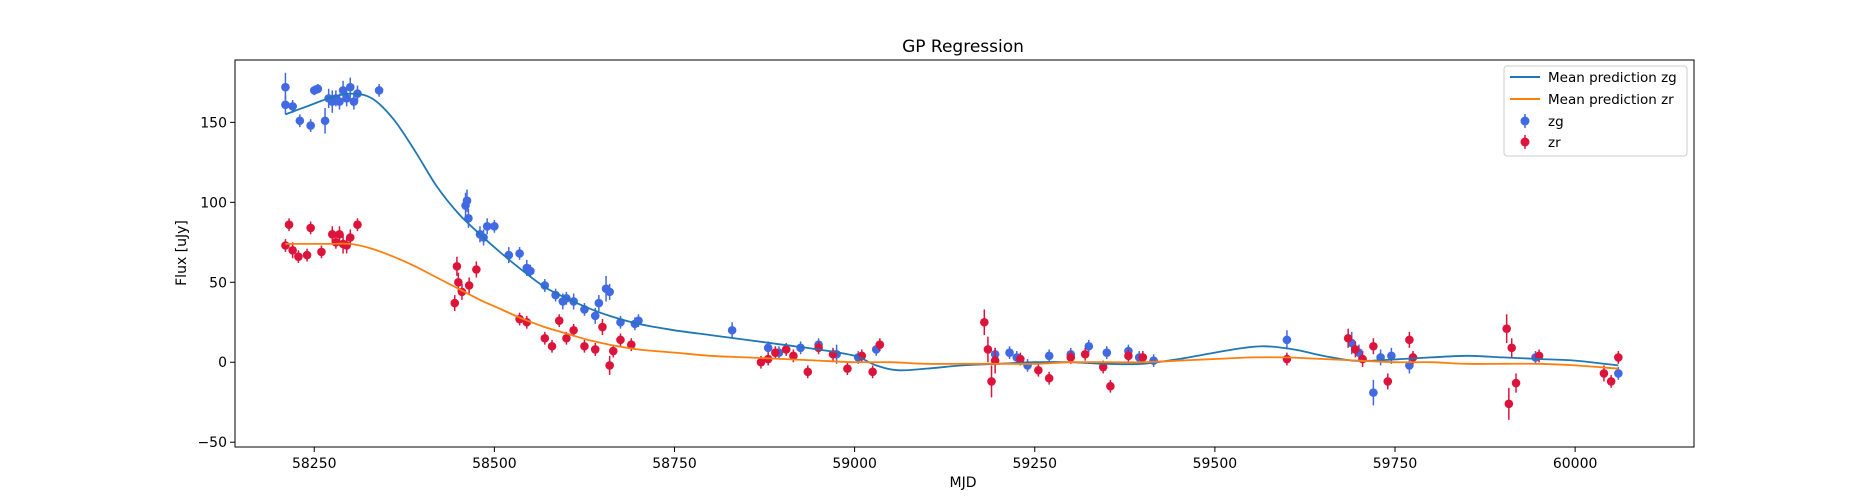 The width and height of the screenshot is (1875, 500). What do you see at coordinates (854, 464) in the screenshot?
I see `x-tick-label: 59000` at bounding box center [854, 464].